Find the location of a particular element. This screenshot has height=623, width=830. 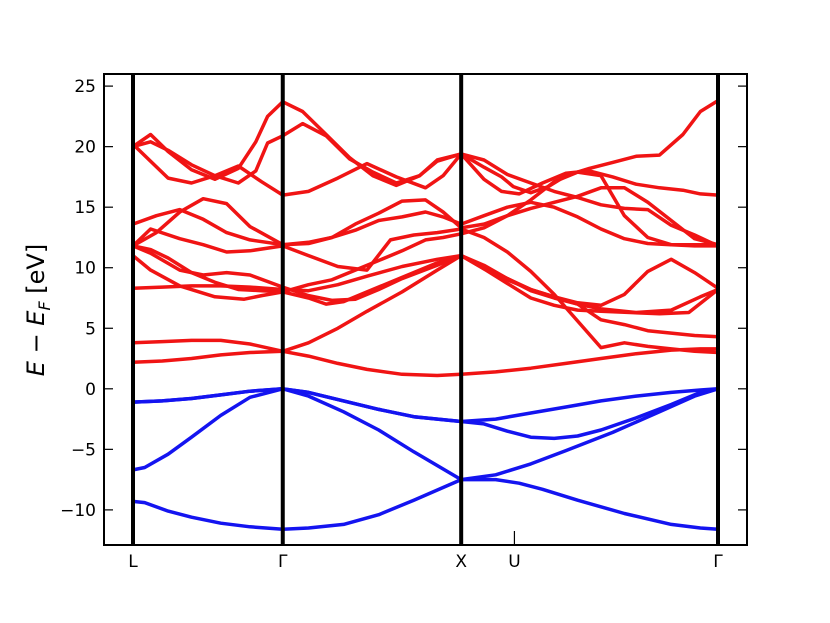

y-axis-label-main: E − E is located at coordinates (36, 343).